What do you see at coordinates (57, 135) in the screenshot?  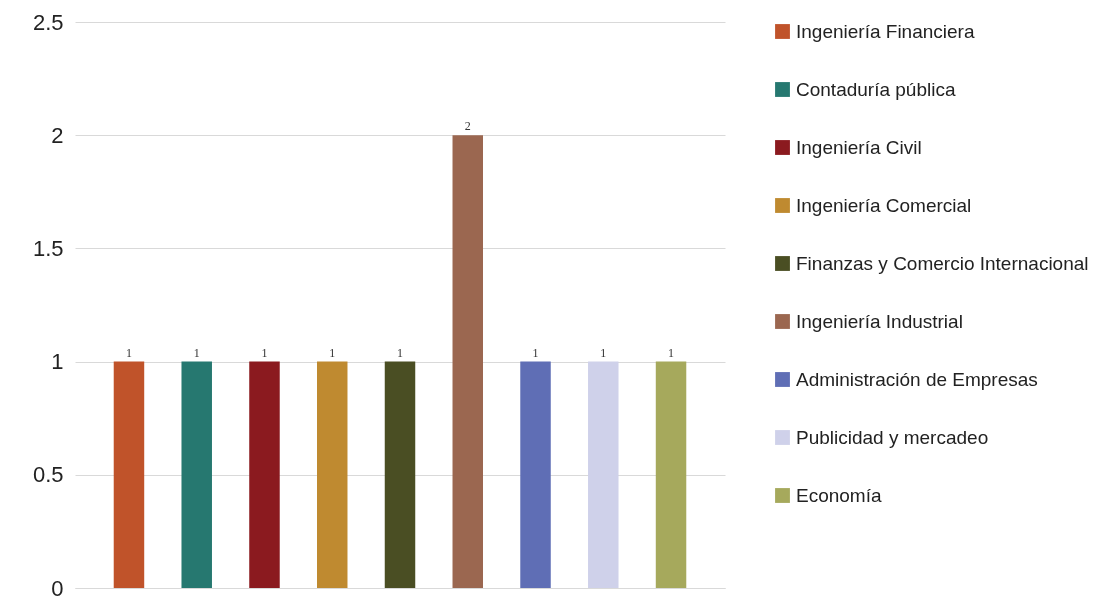 I see `y-tick-label: 2` at bounding box center [57, 135].